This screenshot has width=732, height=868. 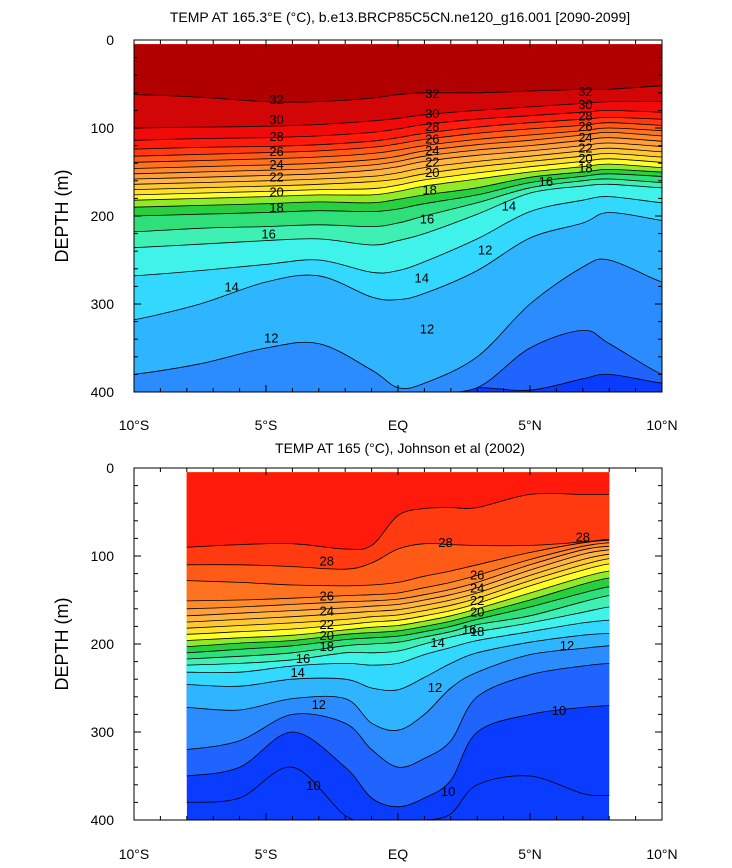 What do you see at coordinates (103, 128) in the screenshot?
I see `y-tick-label-100: 100` at bounding box center [103, 128].